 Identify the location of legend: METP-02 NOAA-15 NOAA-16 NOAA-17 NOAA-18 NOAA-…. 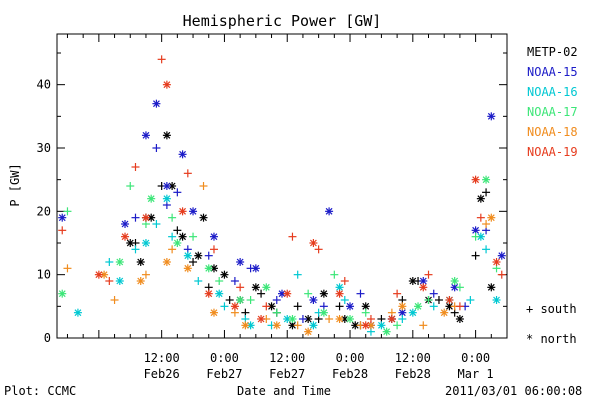
(552, 102).